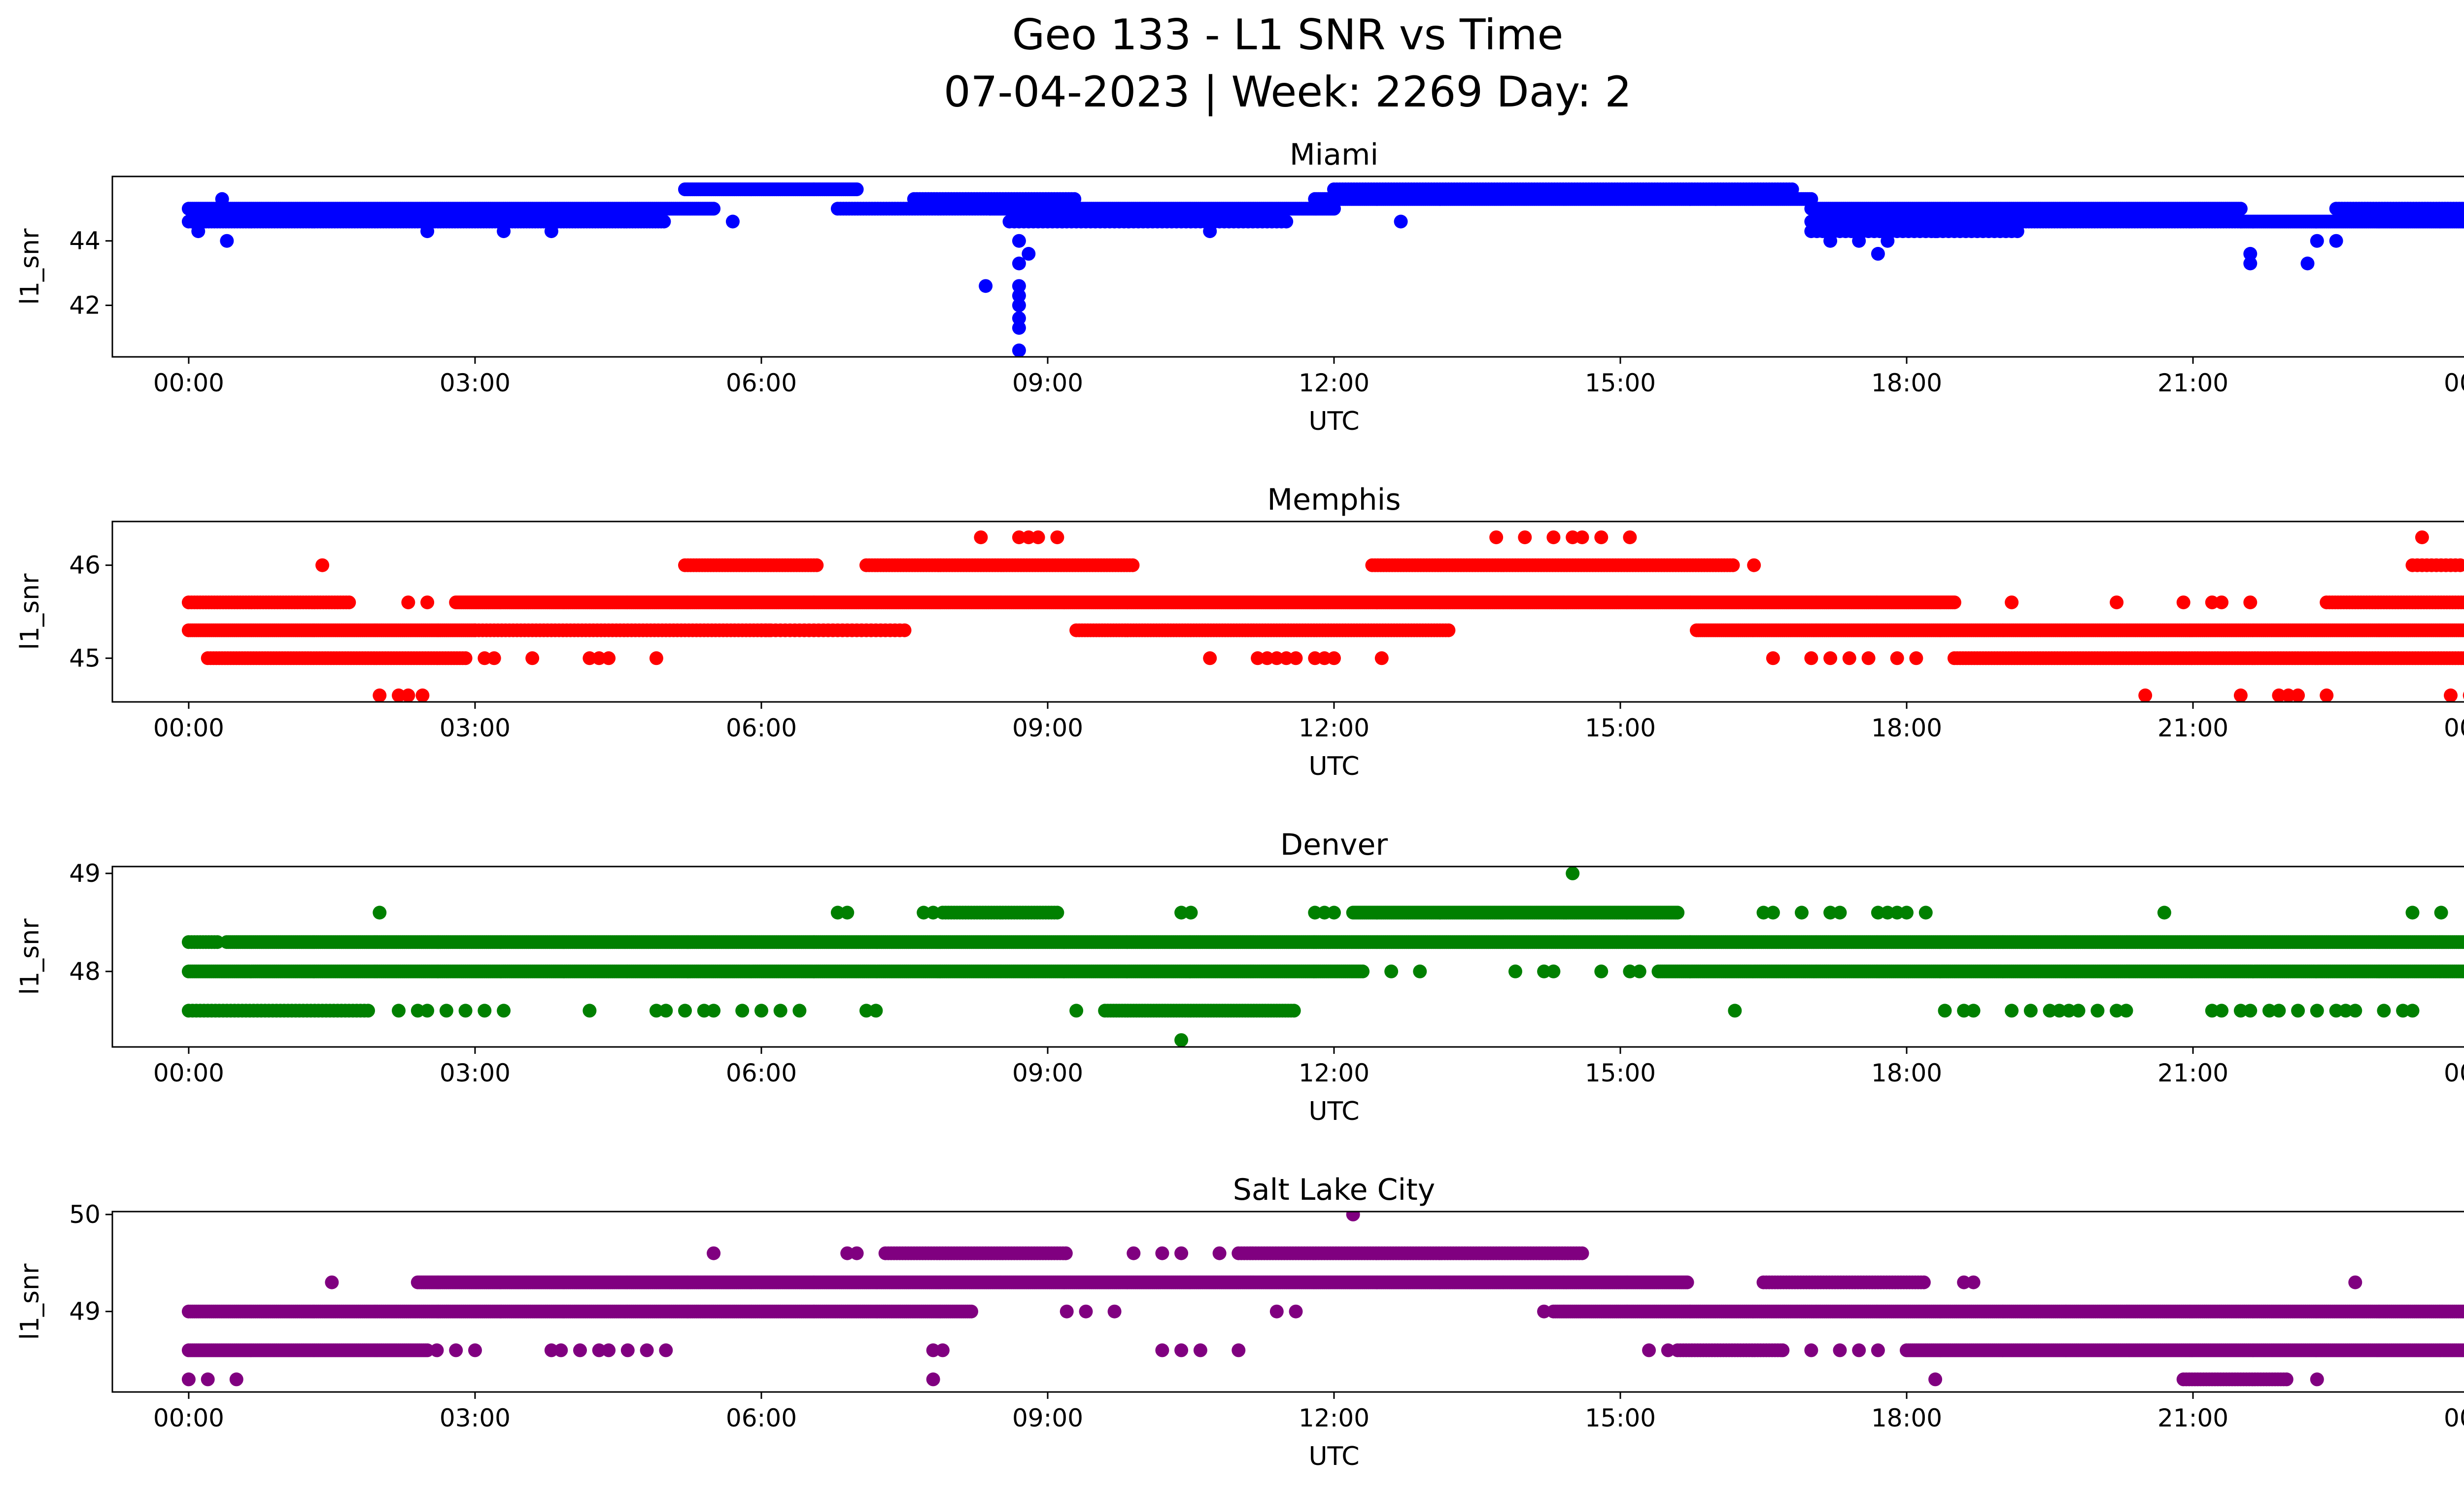 Image resolution: width=2464 pixels, height=1495 pixels. Describe the element at coordinates (1334, 383) in the screenshot. I see `x-tick-label: 12:00` at that location.